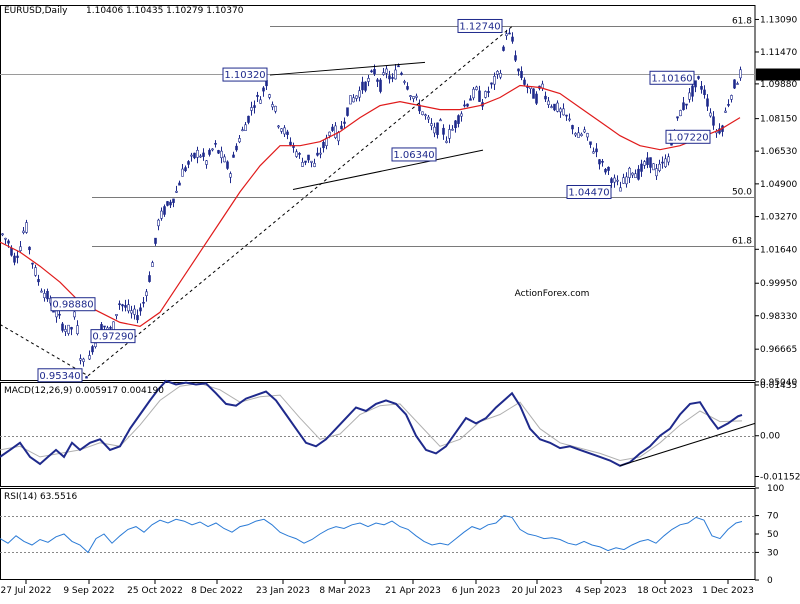 This screenshot has width=800, height=604. I want to click on y-tick-label: 1.03270, so click(778, 218).